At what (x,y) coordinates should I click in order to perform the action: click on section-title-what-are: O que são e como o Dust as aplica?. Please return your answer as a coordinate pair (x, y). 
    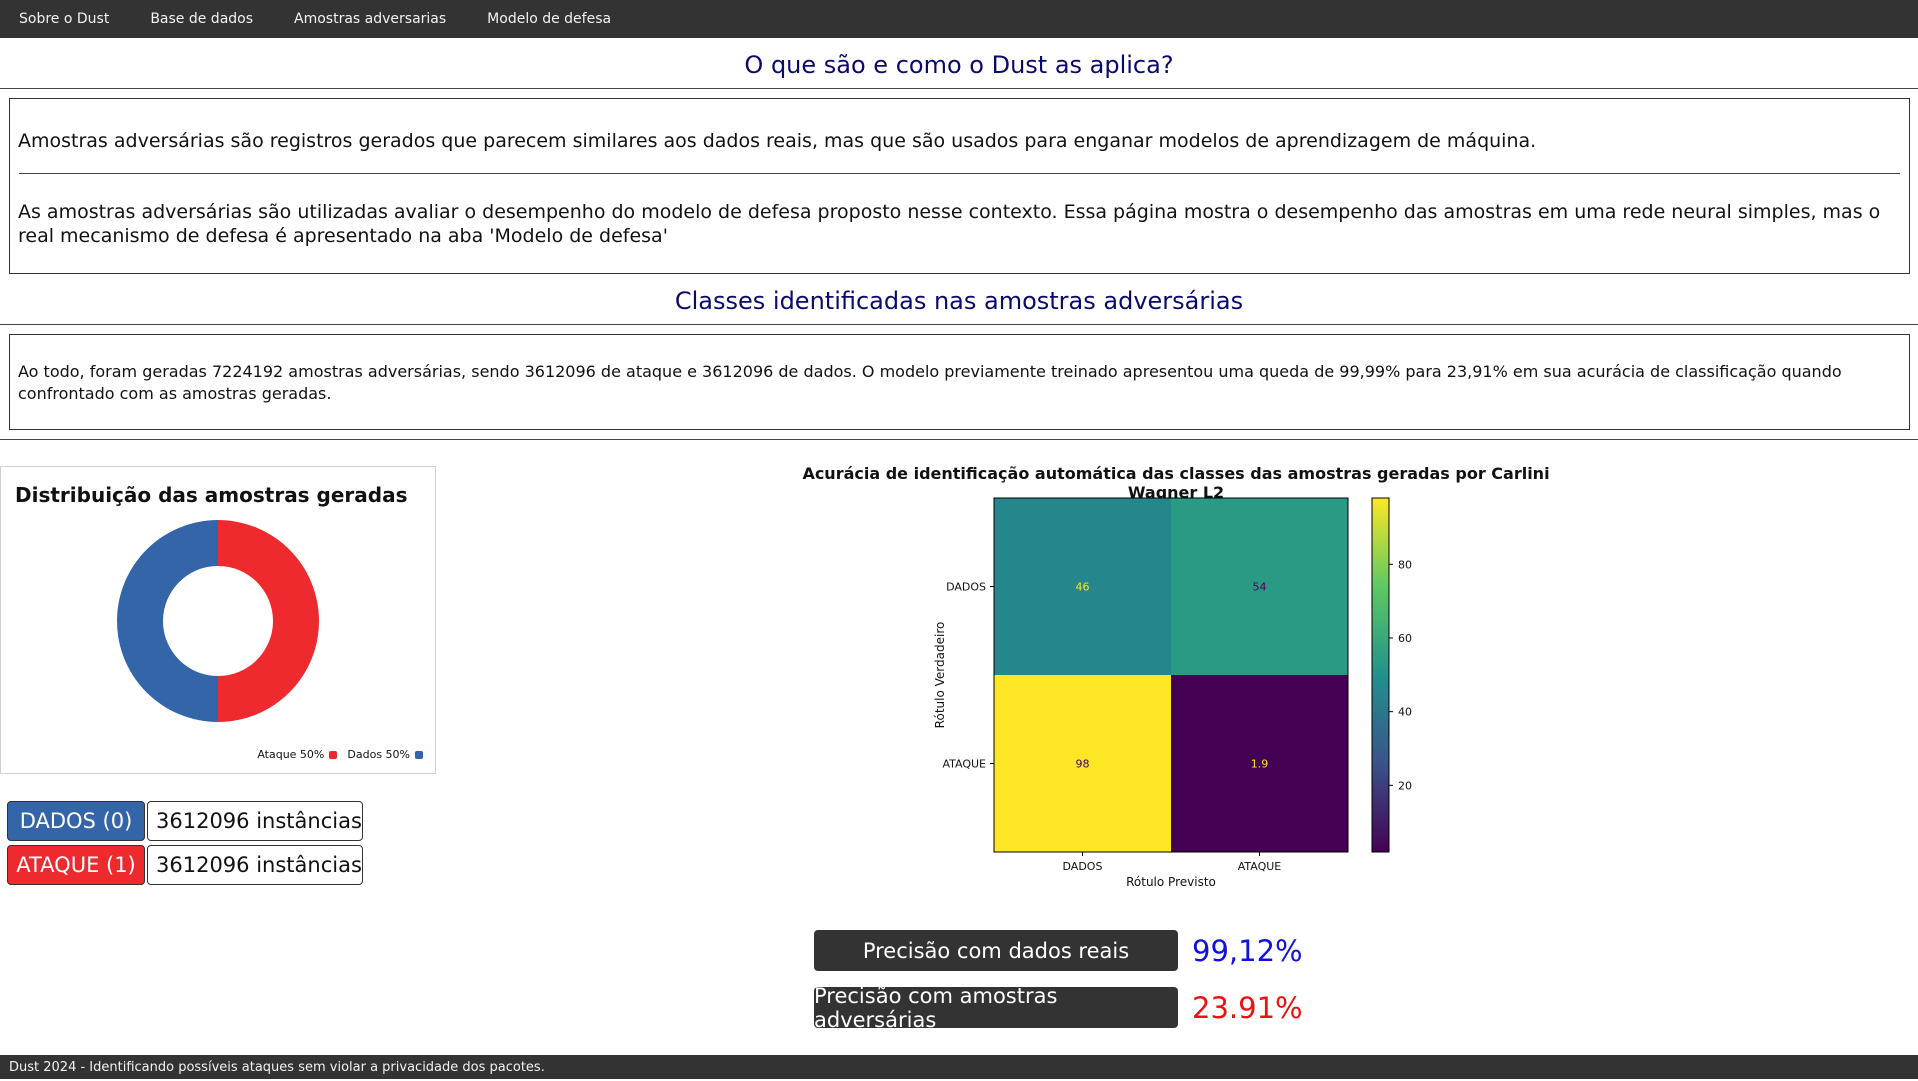
    Looking at the image, I should click on (959, 65).